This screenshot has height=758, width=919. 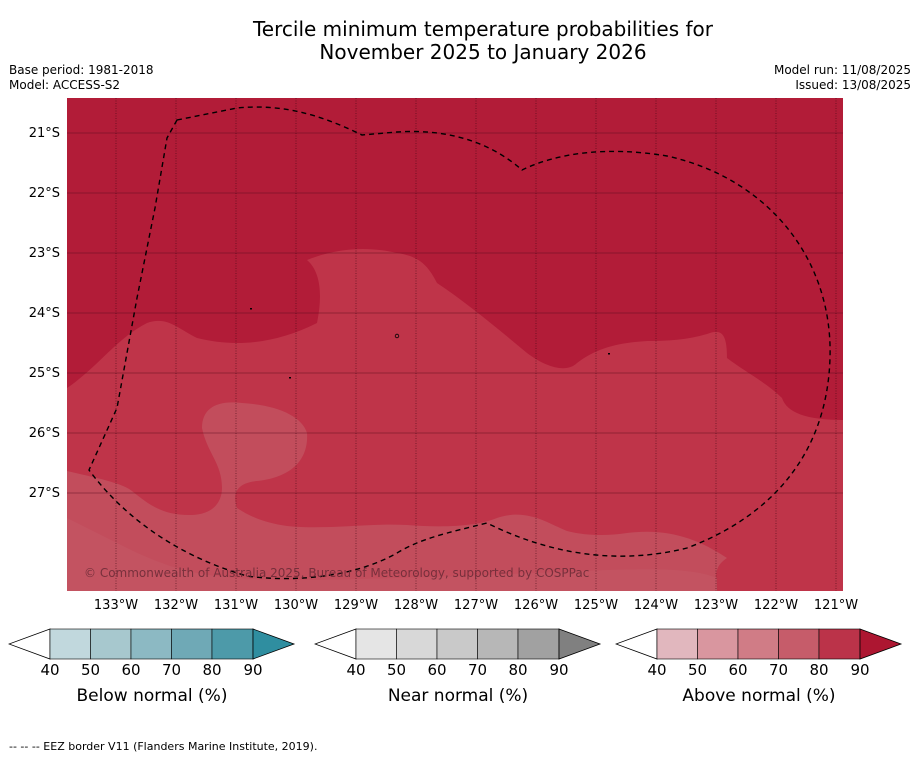 What do you see at coordinates (776, 605) in the screenshot?
I see `lon-label-122w: 122°W` at bounding box center [776, 605].